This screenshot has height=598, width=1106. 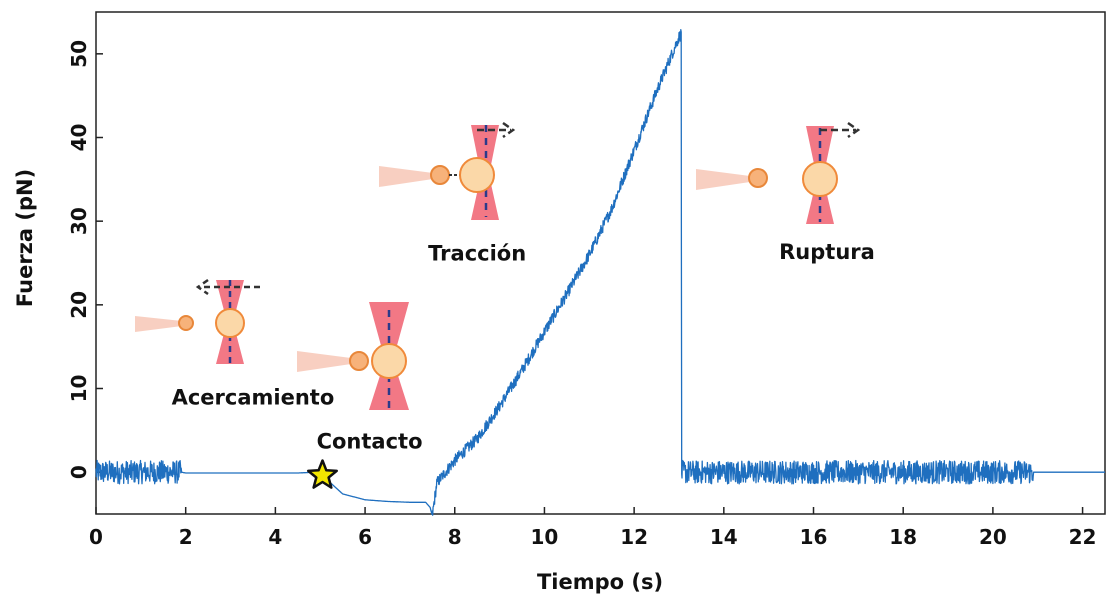 I want to click on contact-star-icon, so click(x=322, y=474).